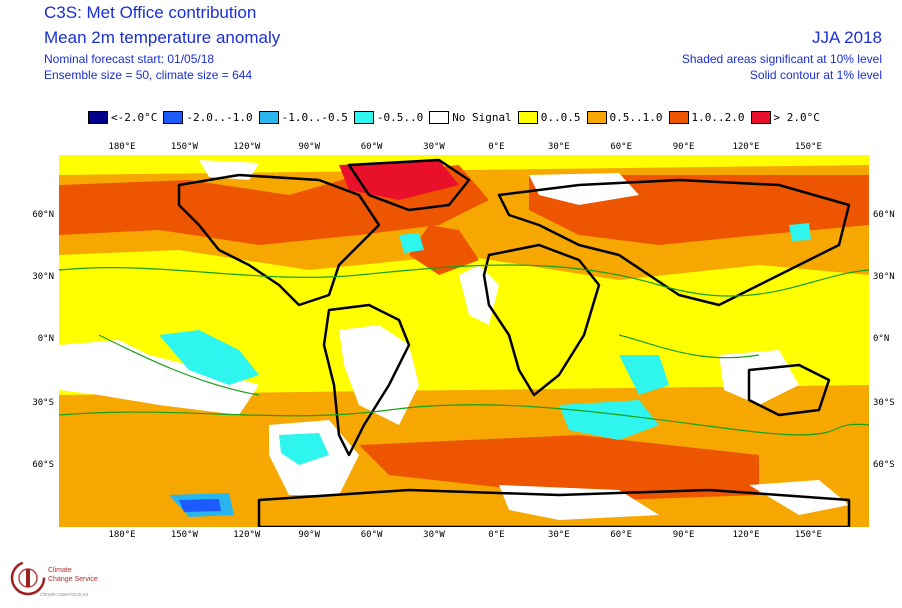  Describe the element at coordinates (621, 535) in the screenshot. I see `longitude-tick-bottom: 60°E` at that location.